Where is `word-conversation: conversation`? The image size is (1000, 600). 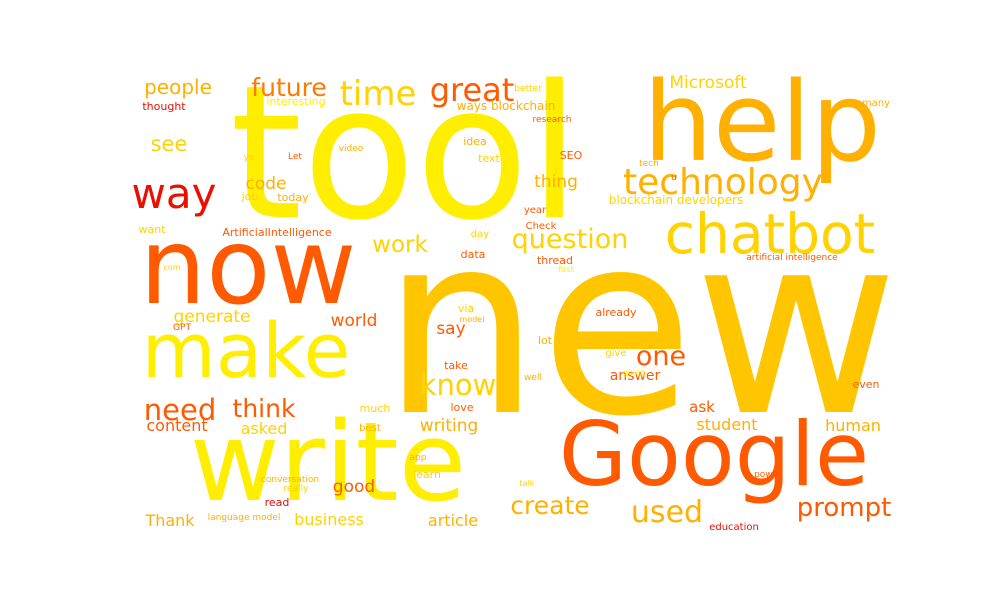 word-conversation: conversation is located at coordinates (290, 480).